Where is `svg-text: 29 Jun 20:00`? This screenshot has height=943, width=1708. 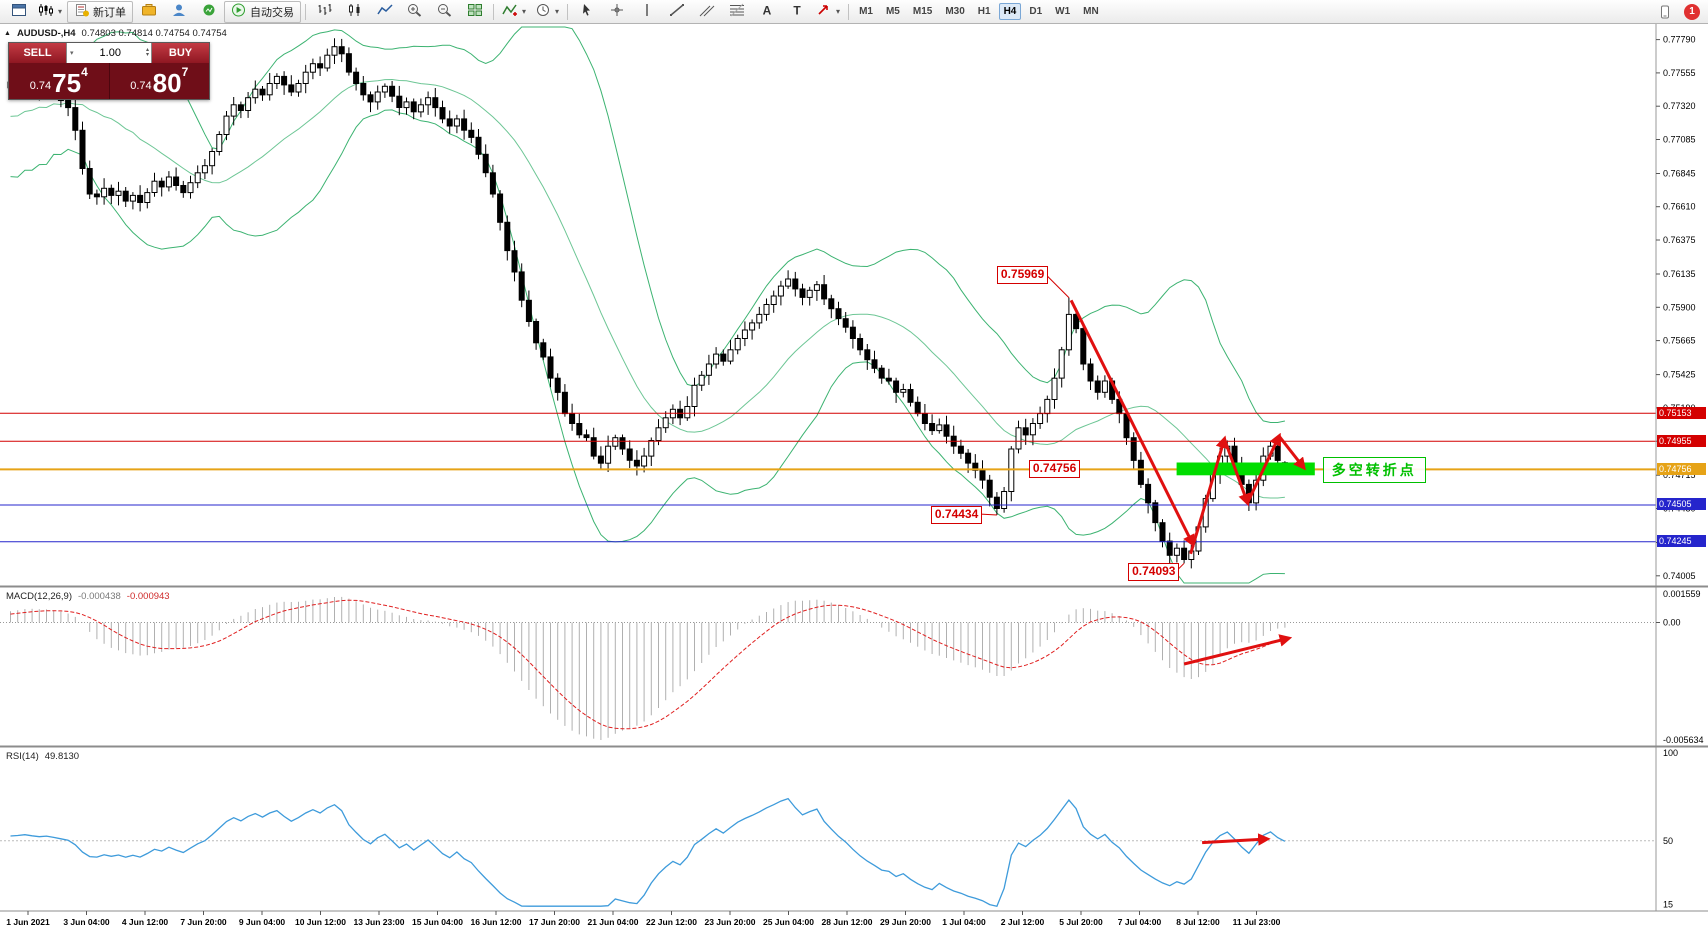 svg-text: 29 Jun 20:00 is located at coordinates (905, 922).